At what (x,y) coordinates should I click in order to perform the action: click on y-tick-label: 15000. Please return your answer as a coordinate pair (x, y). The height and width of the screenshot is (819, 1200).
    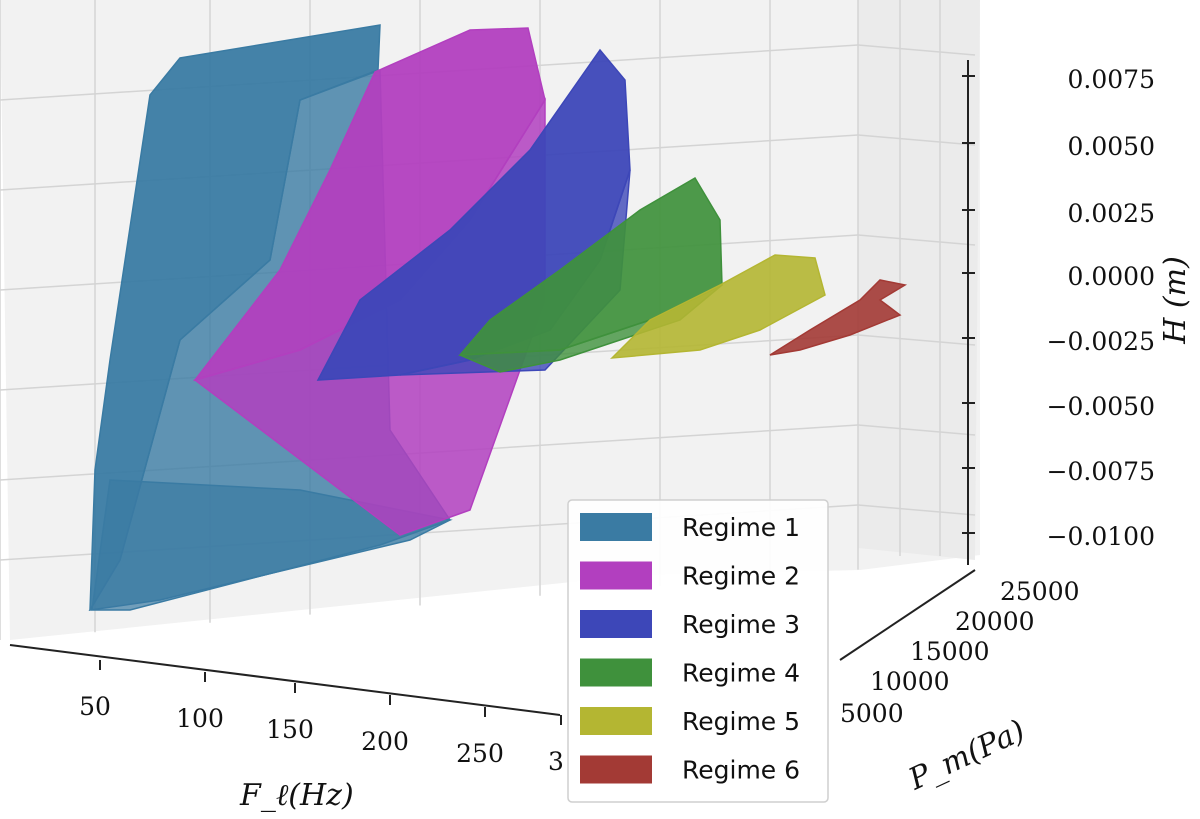
    Looking at the image, I should click on (950, 651).